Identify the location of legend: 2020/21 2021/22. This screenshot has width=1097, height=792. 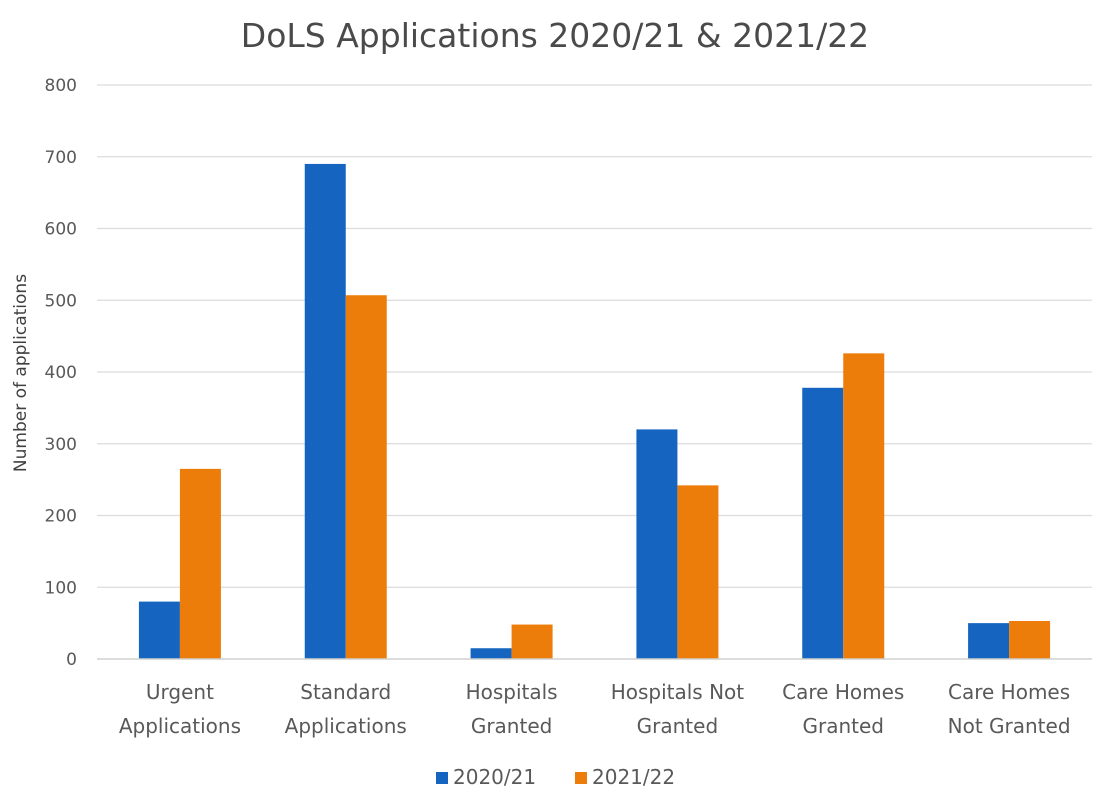
(555, 777).